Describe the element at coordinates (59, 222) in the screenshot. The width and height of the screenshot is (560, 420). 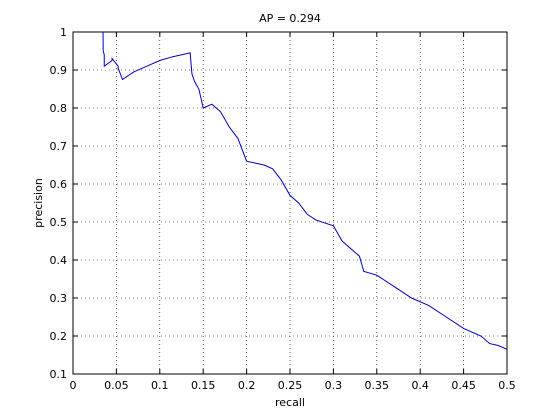
I see `y-tick-label: 0.5` at that location.